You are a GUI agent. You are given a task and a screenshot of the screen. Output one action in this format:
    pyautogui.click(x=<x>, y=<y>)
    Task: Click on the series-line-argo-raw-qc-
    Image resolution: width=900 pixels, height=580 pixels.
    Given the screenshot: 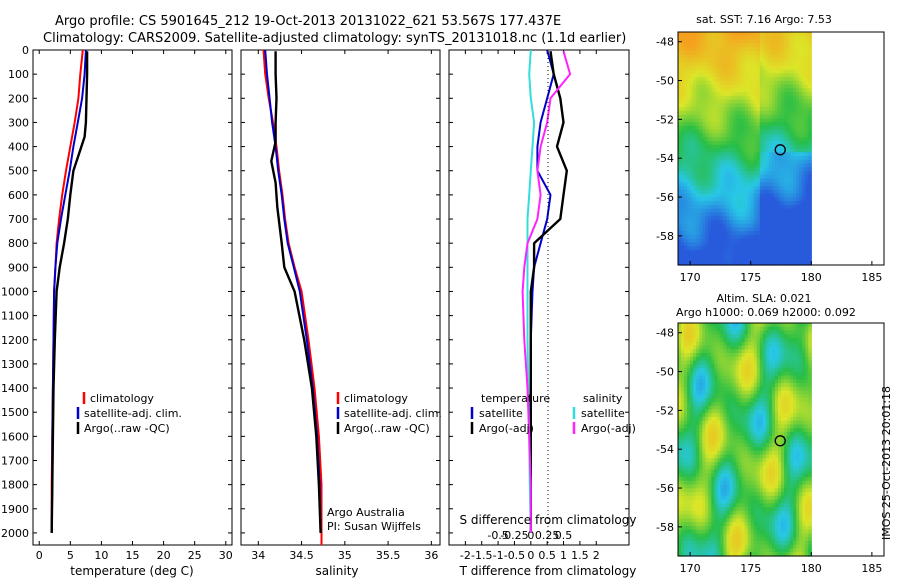 What is the action you would take?
    pyautogui.click(x=69, y=292)
    